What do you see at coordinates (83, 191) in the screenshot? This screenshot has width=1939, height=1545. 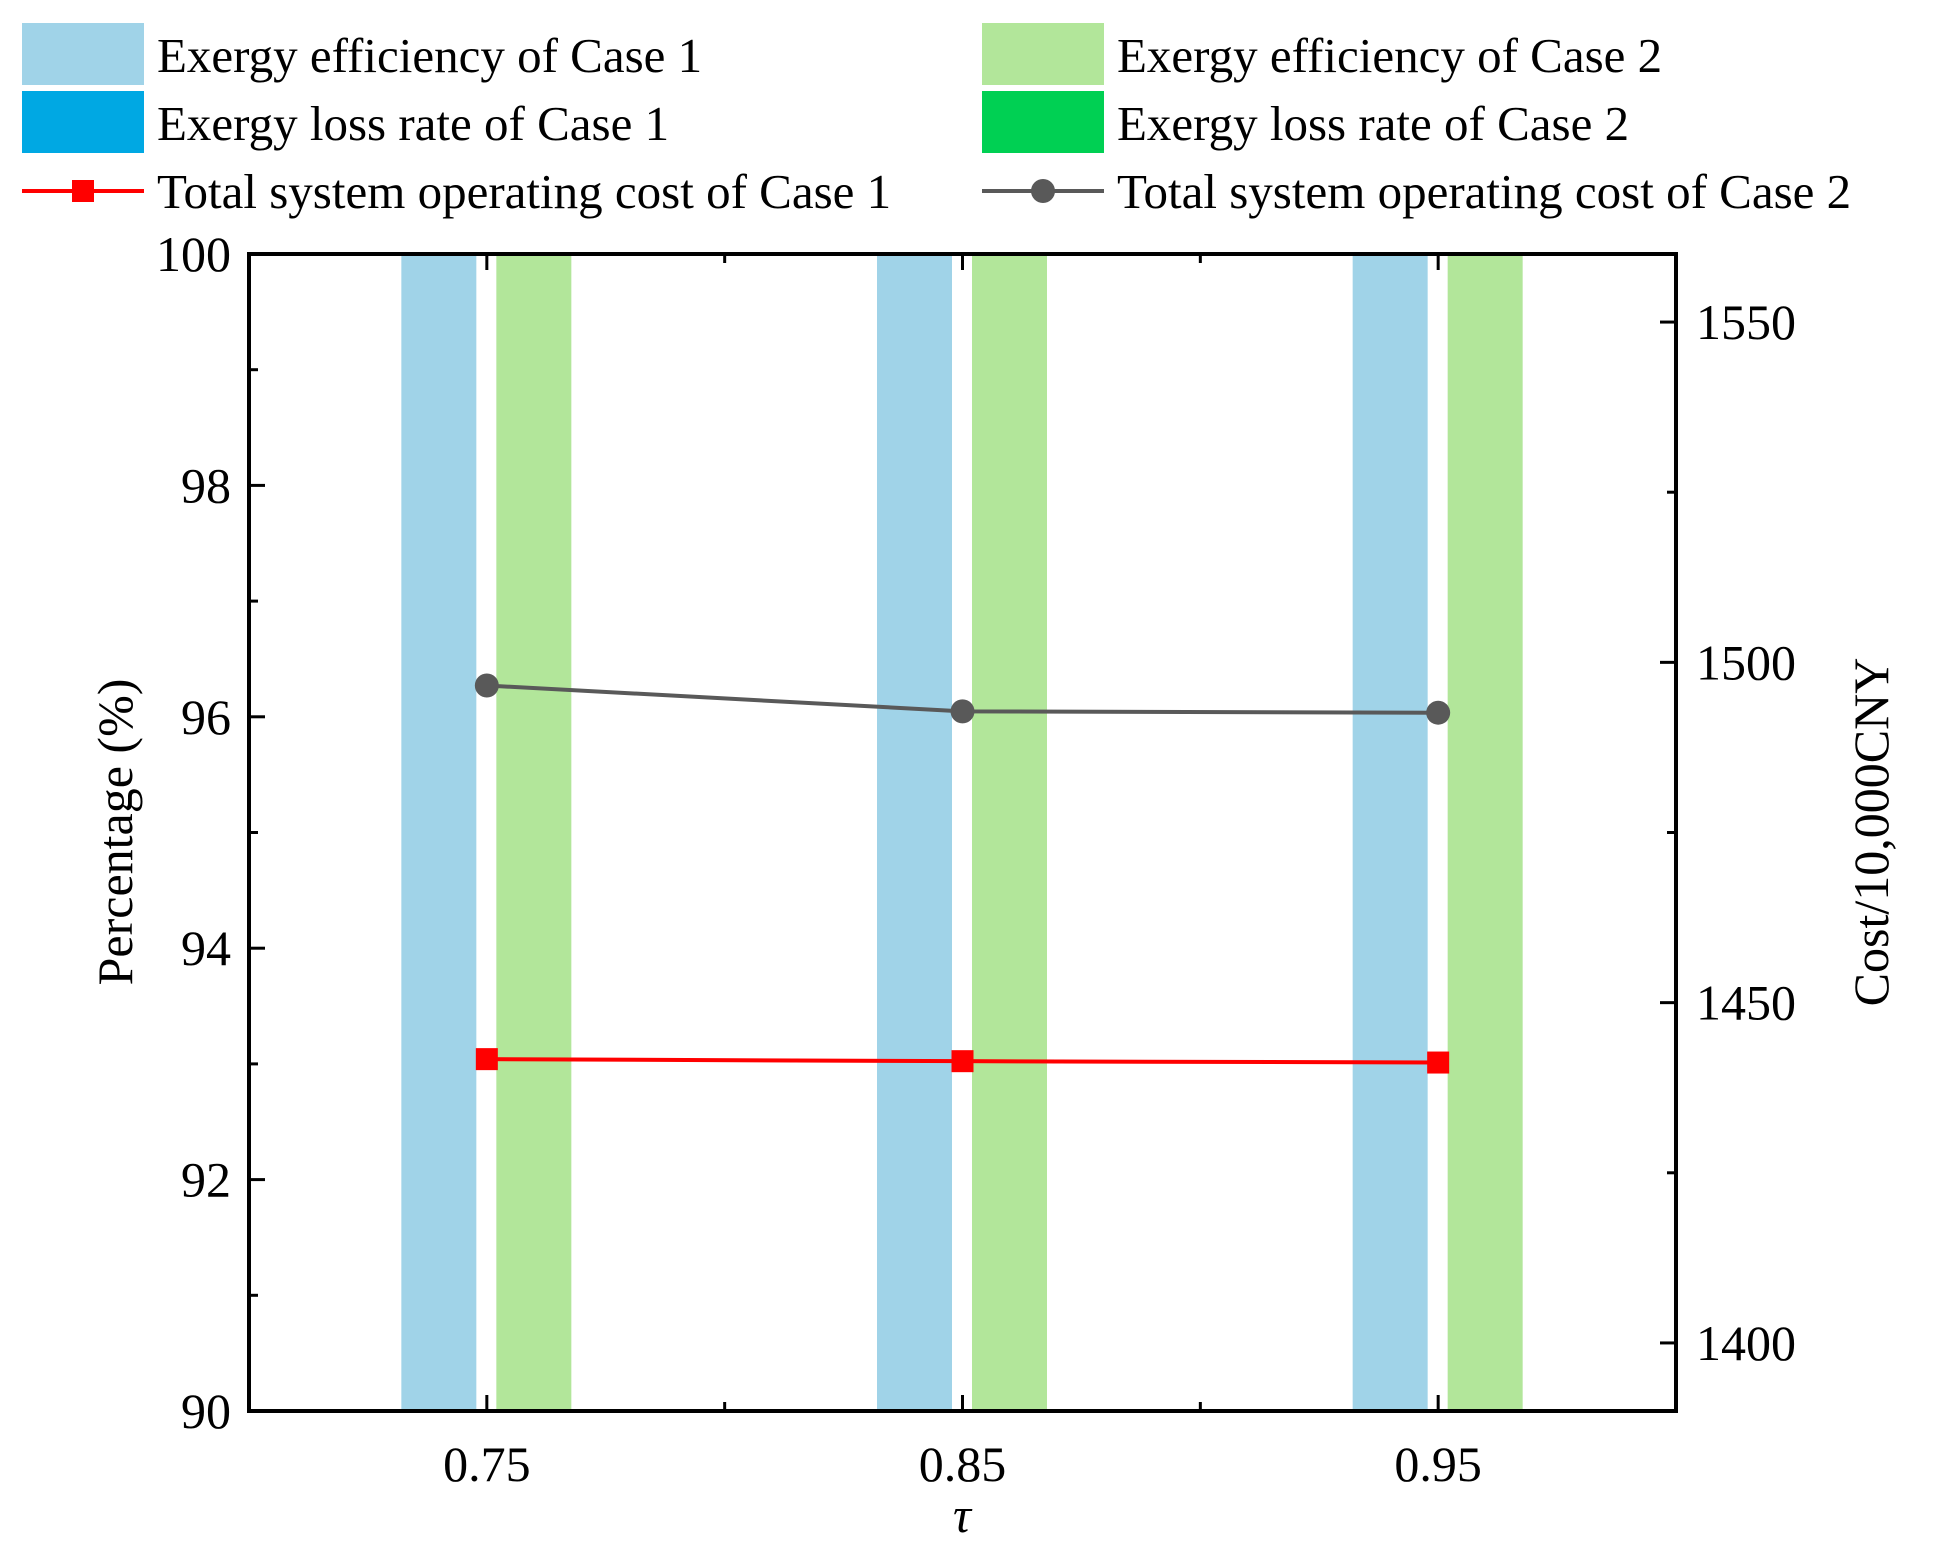 I see `legend-marker-square` at bounding box center [83, 191].